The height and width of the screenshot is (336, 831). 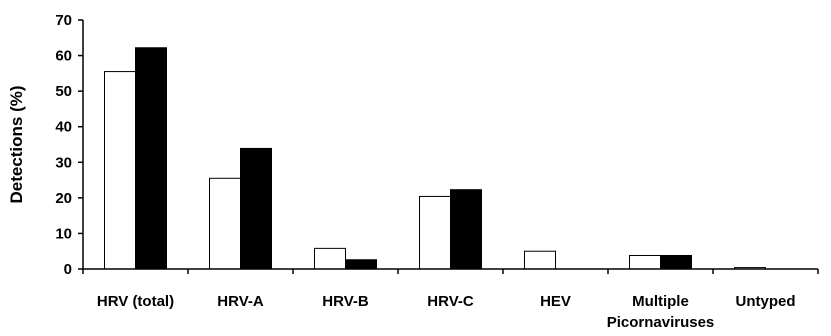 What do you see at coordinates (69, 145) in the screenshot?
I see `y-axis-ticks: 0 10 20 30 40 50 60 70` at bounding box center [69, 145].